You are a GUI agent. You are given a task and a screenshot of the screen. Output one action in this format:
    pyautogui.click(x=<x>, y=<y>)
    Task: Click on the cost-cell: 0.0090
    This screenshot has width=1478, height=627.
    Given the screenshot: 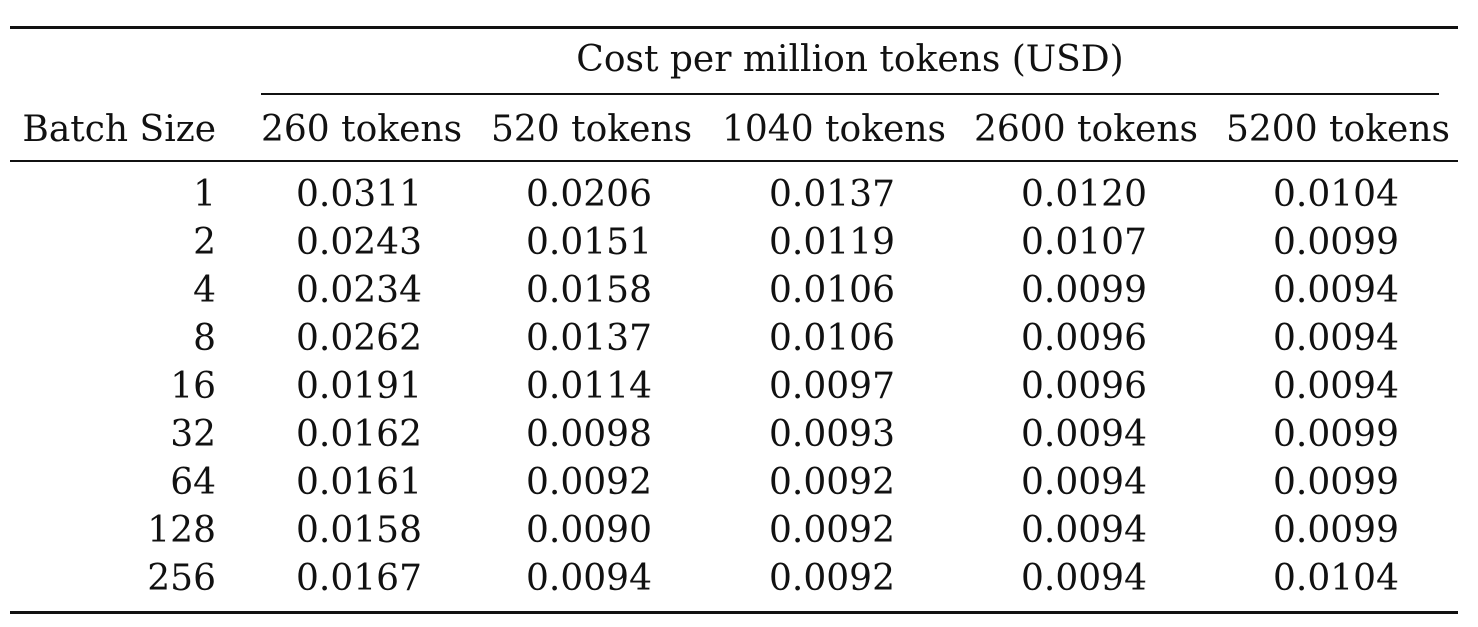 What is the action you would take?
    pyautogui.click(x=589, y=530)
    